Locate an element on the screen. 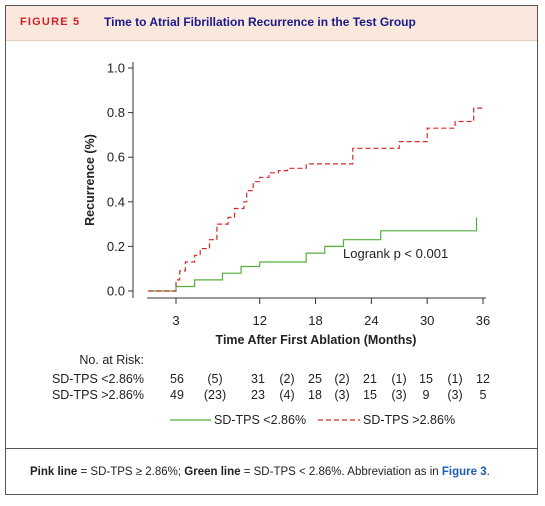 The height and width of the screenshot is (506, 545). x-tick-label: 36 is located at coordinates (483, 320).